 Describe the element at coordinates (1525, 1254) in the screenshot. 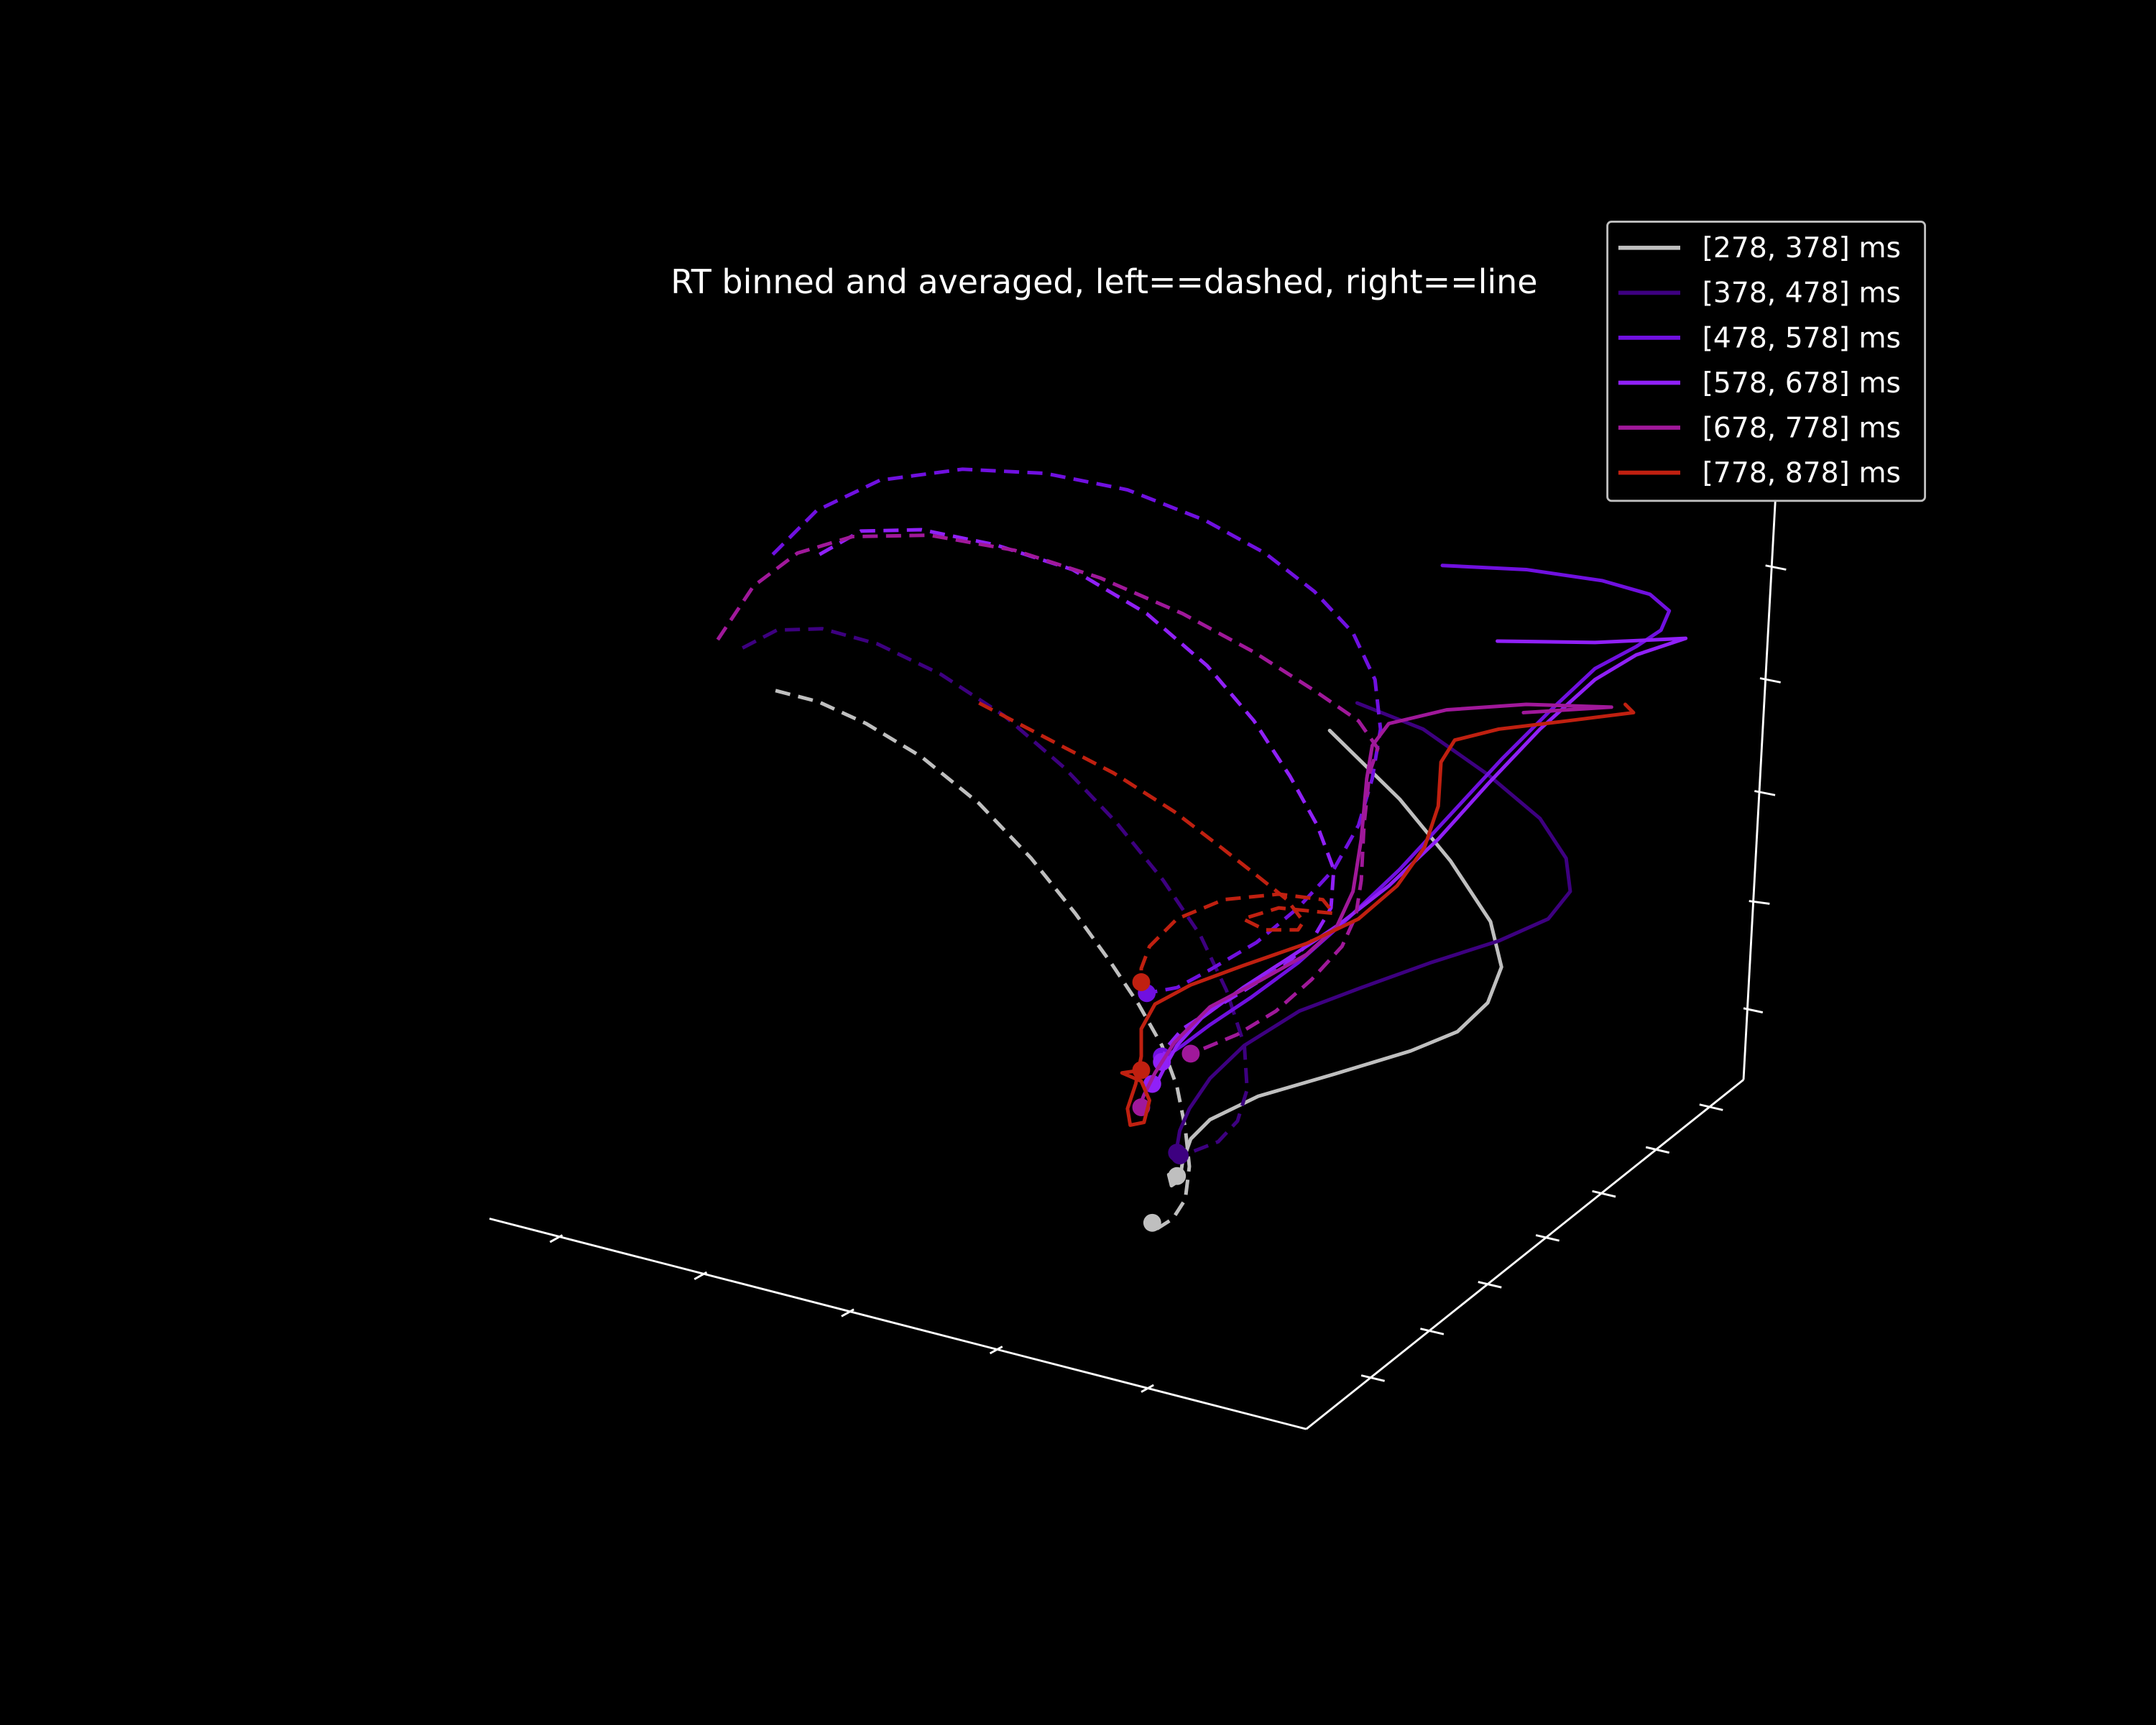

I see `y-axis-line` at that location.